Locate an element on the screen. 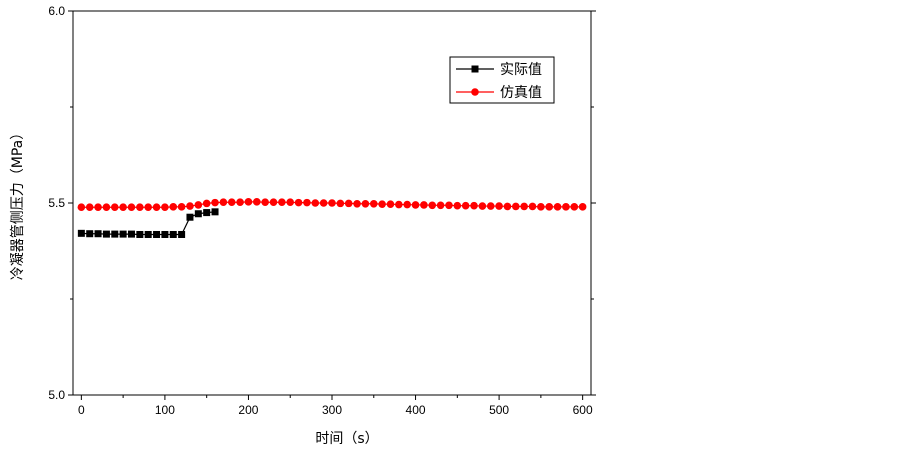  y-tick-label: 6.0 is located at coordinates (56, 11).